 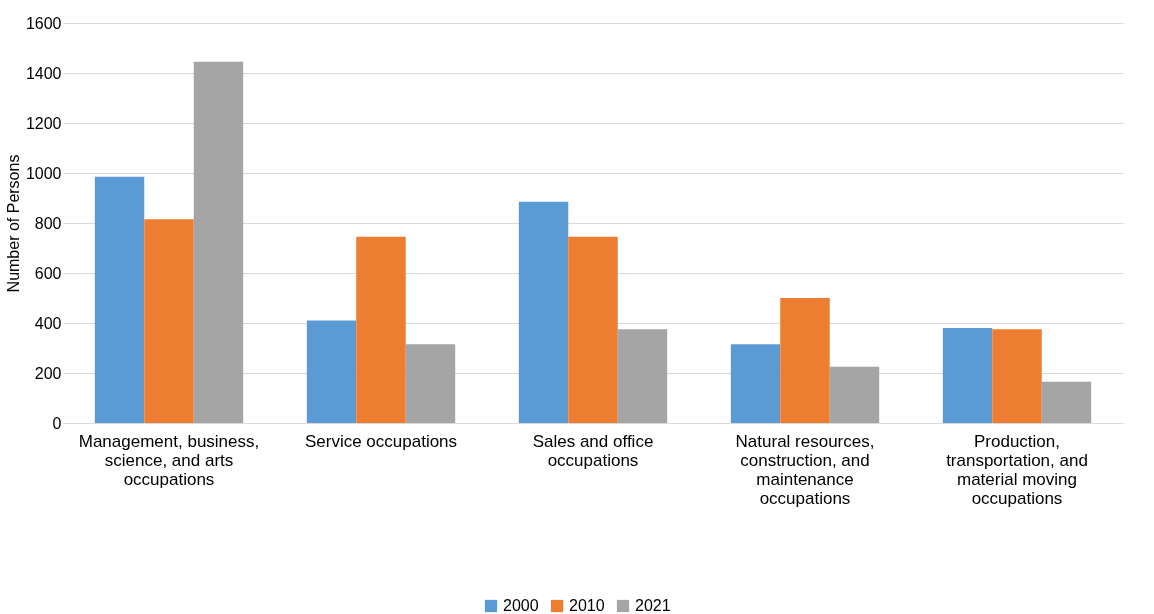 What do you see at coordinates (43, 73) in the screenshot?
I see `y-tick-label: 1400` at bounding box center [43, 73].